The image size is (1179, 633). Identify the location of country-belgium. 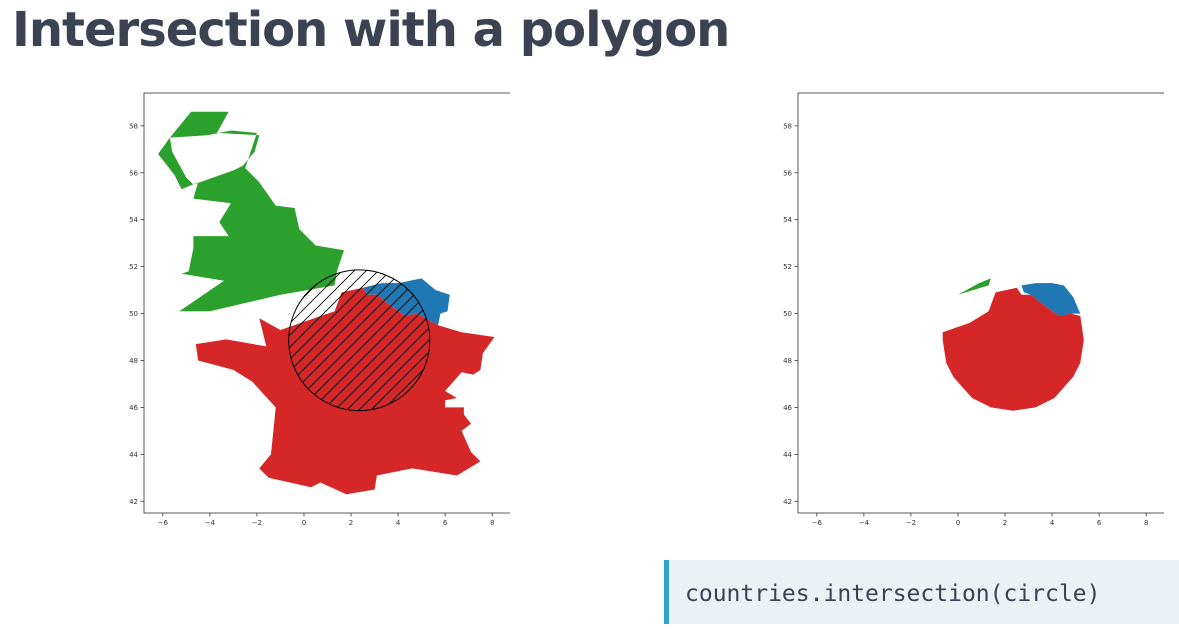
(1051, 299).